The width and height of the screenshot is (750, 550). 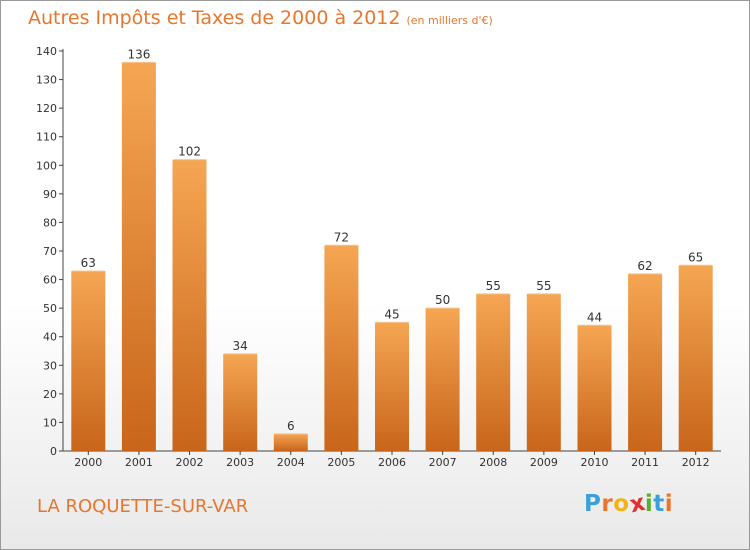 I want to click on bar-value-label: 136, so click(x=138, y=54).